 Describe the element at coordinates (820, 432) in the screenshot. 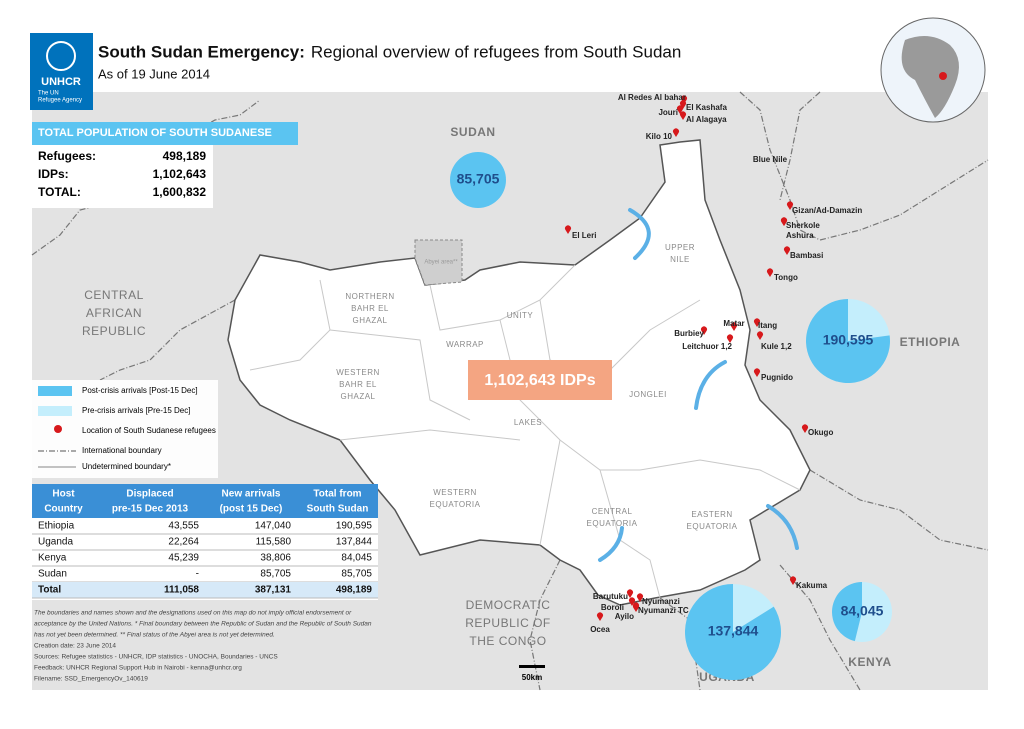

I see `site-label: Okugo` at that location.